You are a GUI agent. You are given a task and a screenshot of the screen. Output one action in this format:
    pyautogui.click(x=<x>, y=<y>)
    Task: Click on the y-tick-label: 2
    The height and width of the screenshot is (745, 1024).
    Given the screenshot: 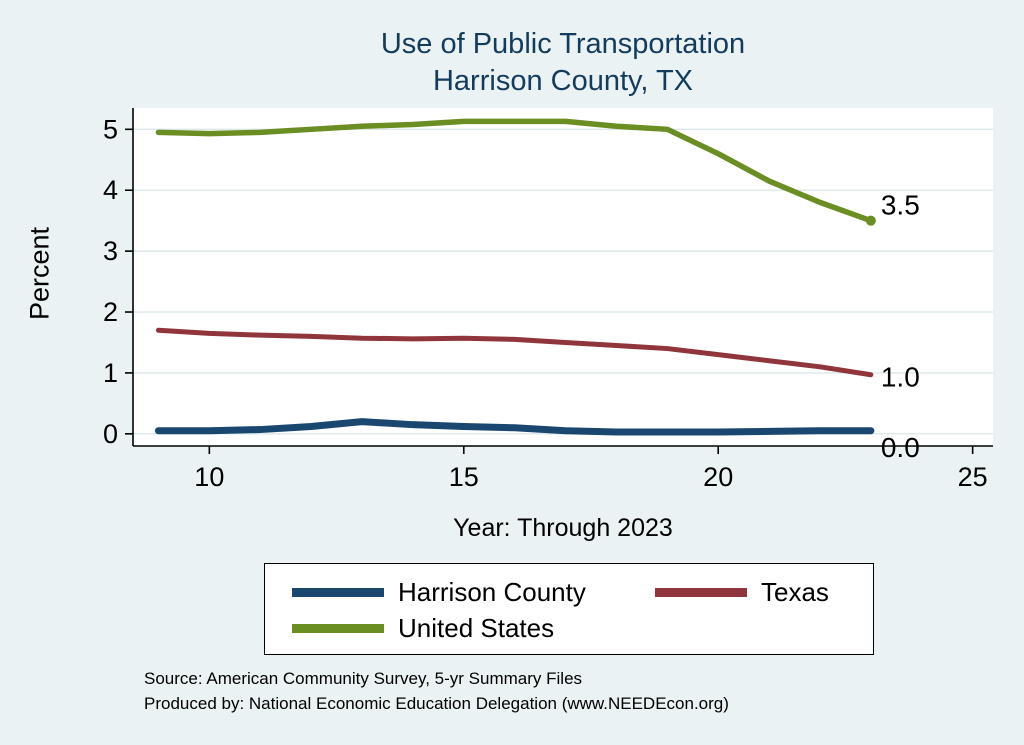 What is the action you would take?
    pyautogui.click(x=110, y=312)
    